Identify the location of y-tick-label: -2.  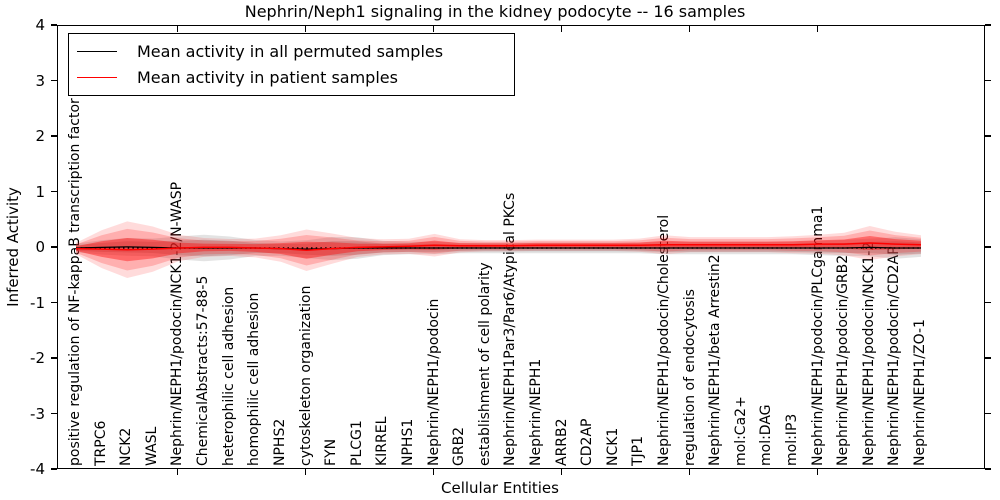
(37, 358).